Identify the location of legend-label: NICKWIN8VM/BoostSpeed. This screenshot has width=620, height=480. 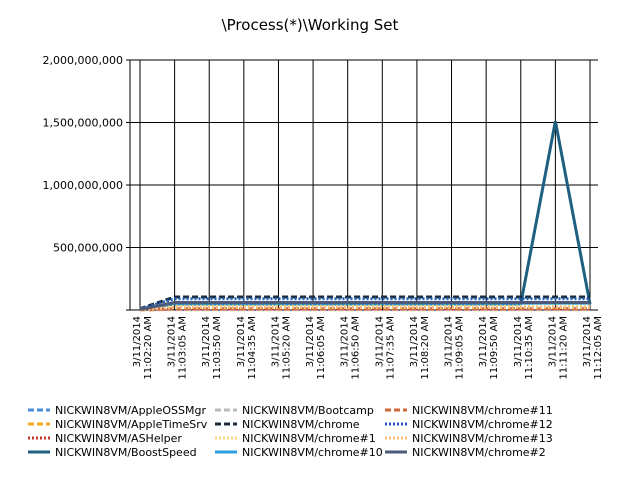
(126, 452).